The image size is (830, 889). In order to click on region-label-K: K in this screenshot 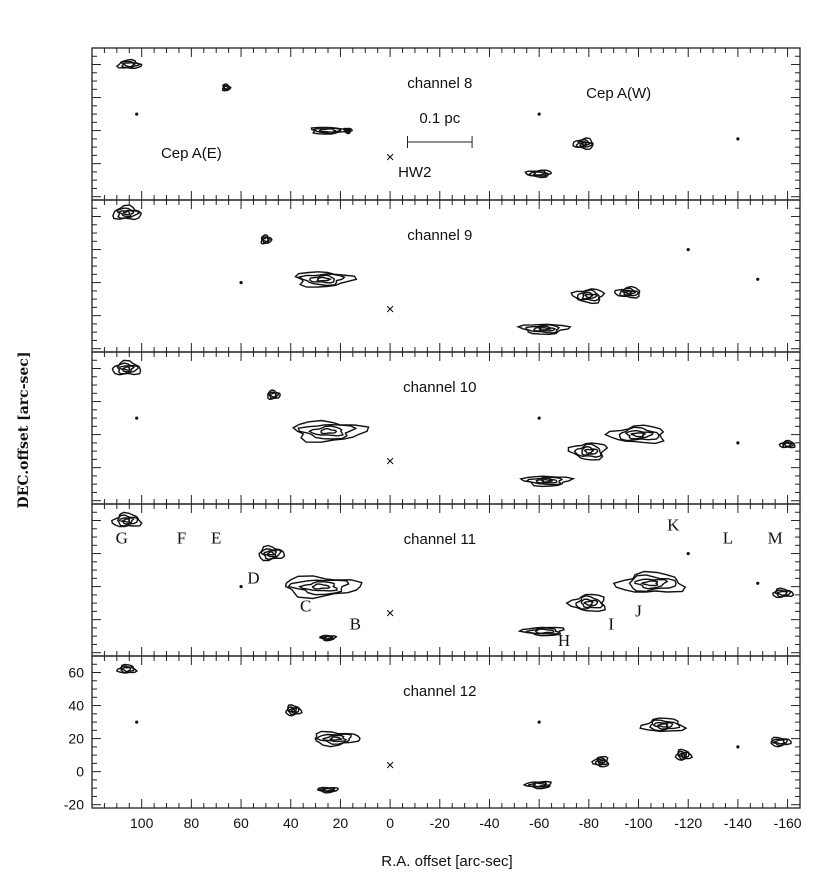, I will do `click(673, 524)`.